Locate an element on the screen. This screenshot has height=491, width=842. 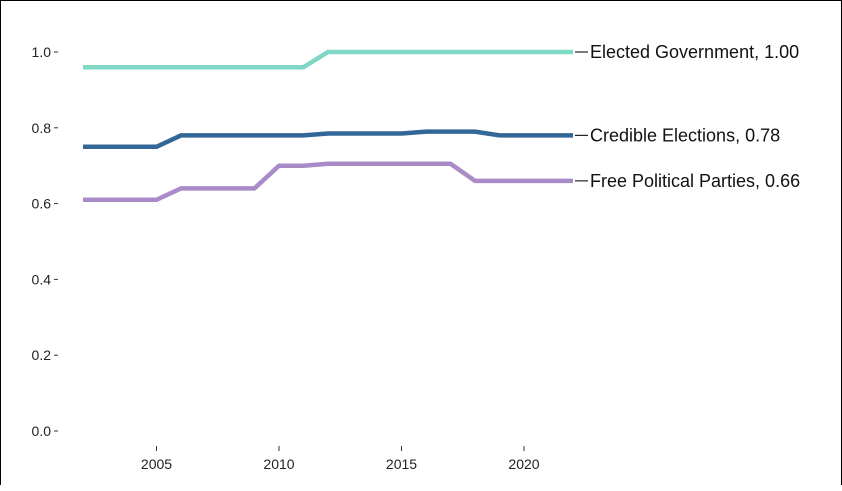
y-tick-label: 0.6 is located at coordinates (42, 204).